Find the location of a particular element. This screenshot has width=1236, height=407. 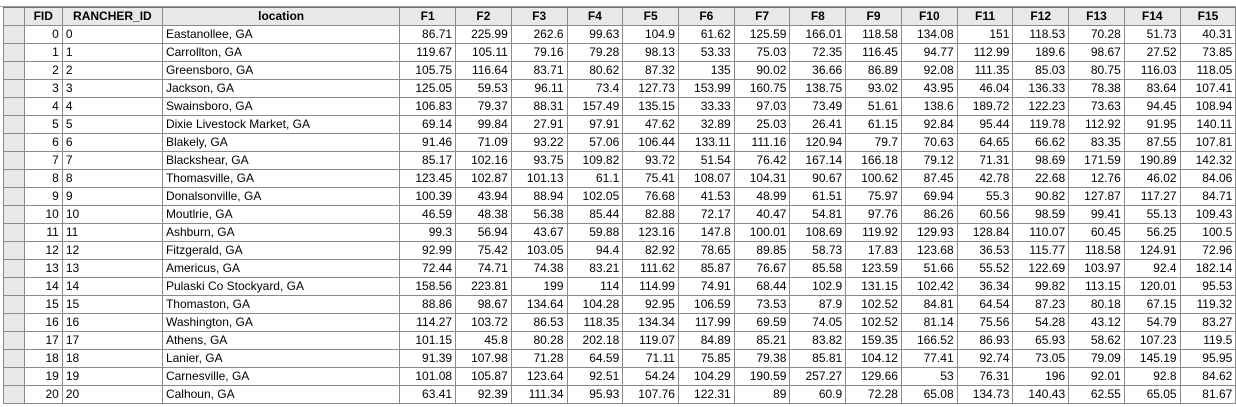

column-header-f12: F12 is located at coordinates (1041, 16).